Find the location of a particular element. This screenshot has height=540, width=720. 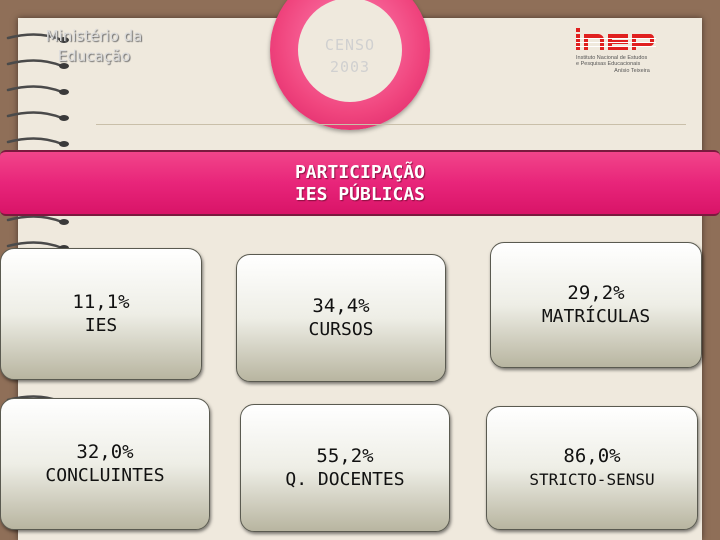

stat-value: 32,0% is located at coordinates (105, 452).